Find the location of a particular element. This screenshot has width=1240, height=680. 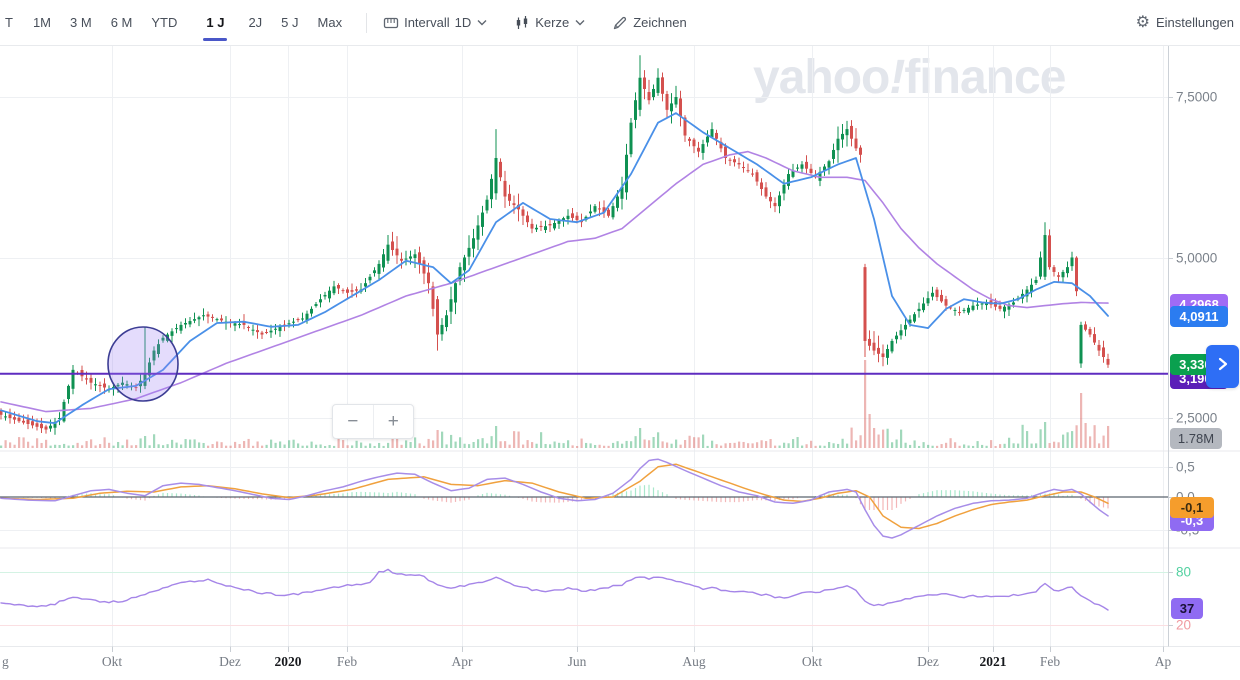

macd-signal-badge: -0,1 is located at coordinates (1192, 507).